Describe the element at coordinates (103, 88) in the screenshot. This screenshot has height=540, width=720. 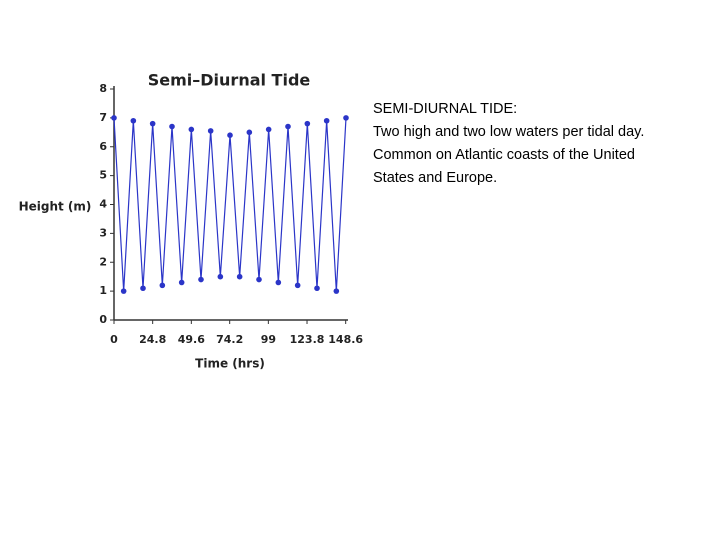
I see `y-tick-label: 8` at that location.